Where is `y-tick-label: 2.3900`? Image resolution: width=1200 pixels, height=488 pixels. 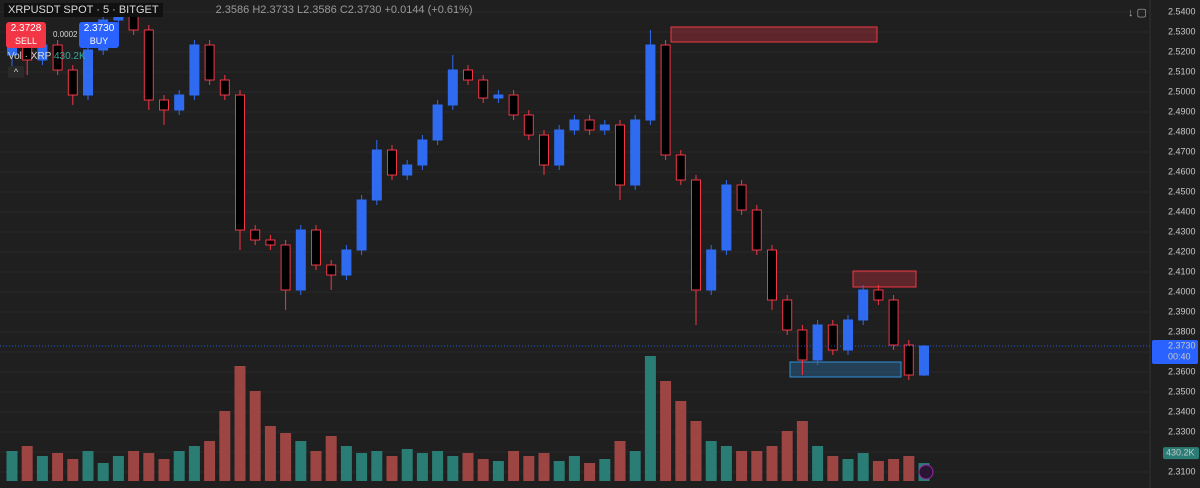 y-tick-label: 2.3900 is located at coordinates (1182, 311).